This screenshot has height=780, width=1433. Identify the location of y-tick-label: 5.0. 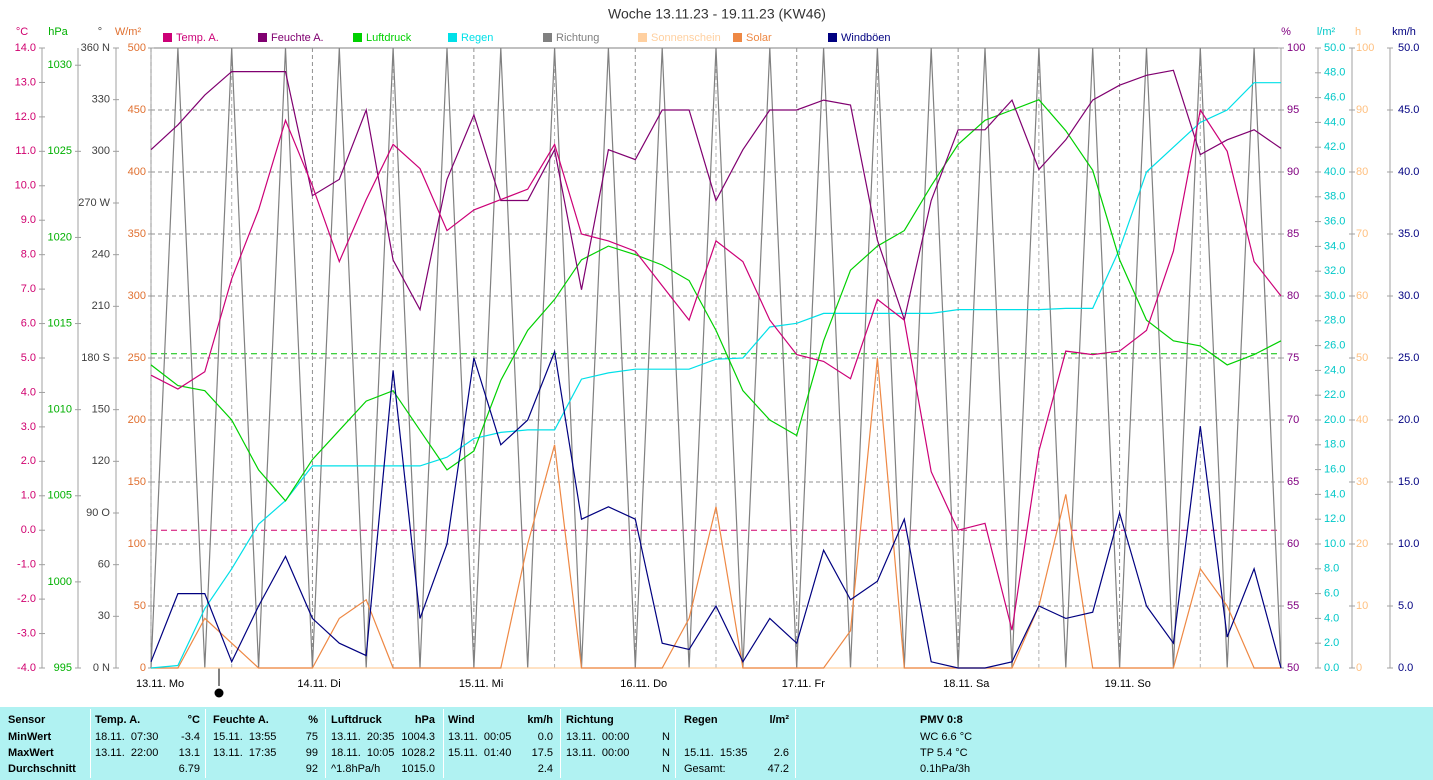
(28, 358).